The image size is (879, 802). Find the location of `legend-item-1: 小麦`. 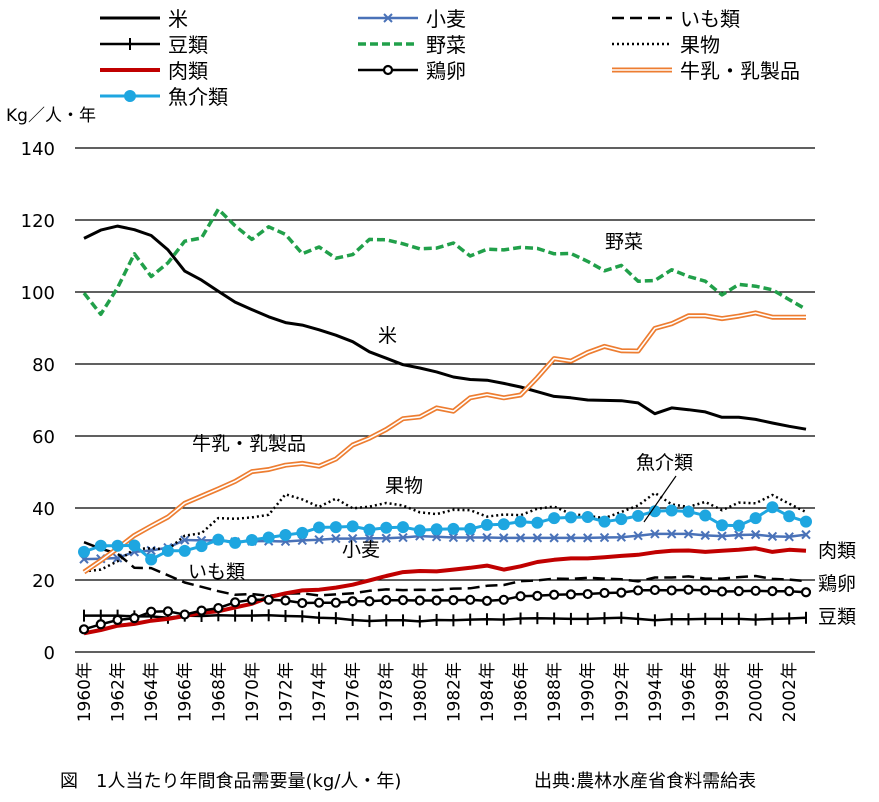

legend-item-1: 小麦 is located at coordinates (412, 19).